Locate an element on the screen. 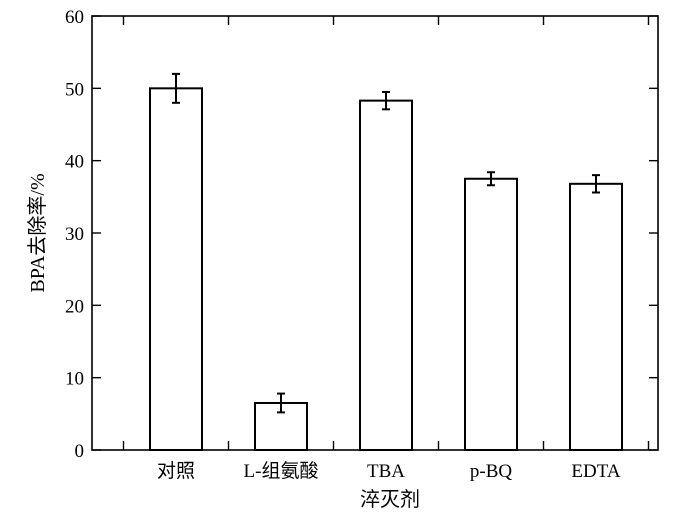  y-tick-label: 50 is located at coordinates (74, 89).